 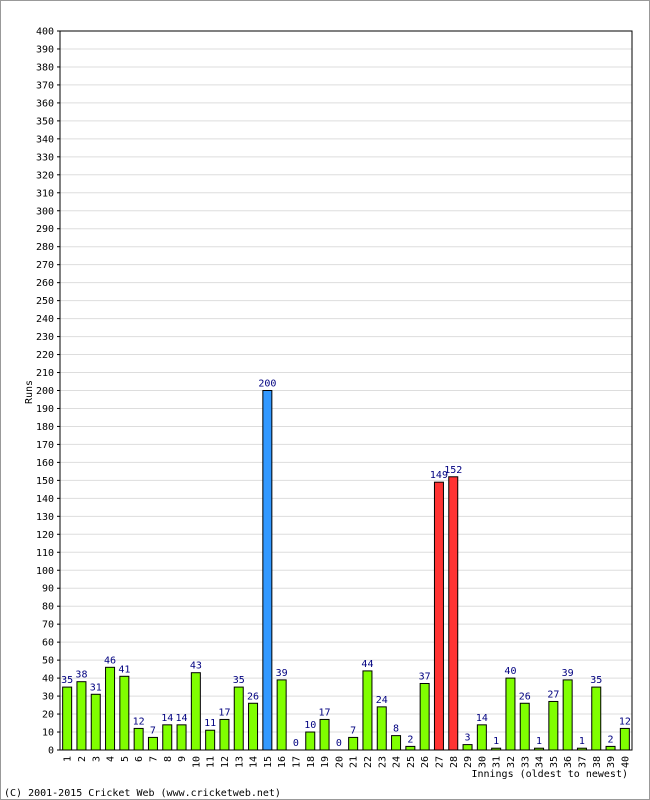 I want to click on value-label: 40, so click(x=510, y=671).